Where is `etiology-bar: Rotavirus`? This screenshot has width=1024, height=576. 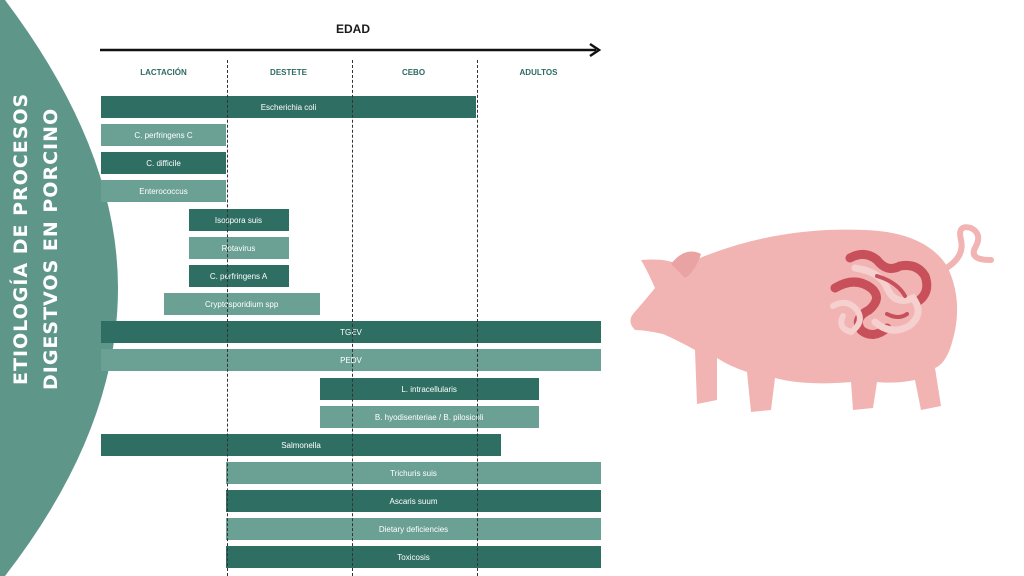 etiology-bar: Rotavirus is located at coordinates (238, 248).